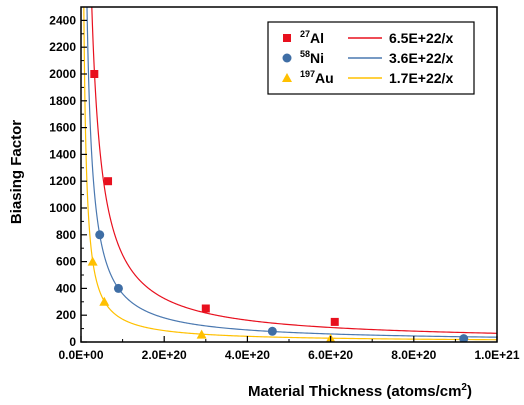 The width and height of the screenshot is (524, 405). Describe the element at coordinates (62, 20) in the screenshot. I see `y-tick-label: 2400` at that location.